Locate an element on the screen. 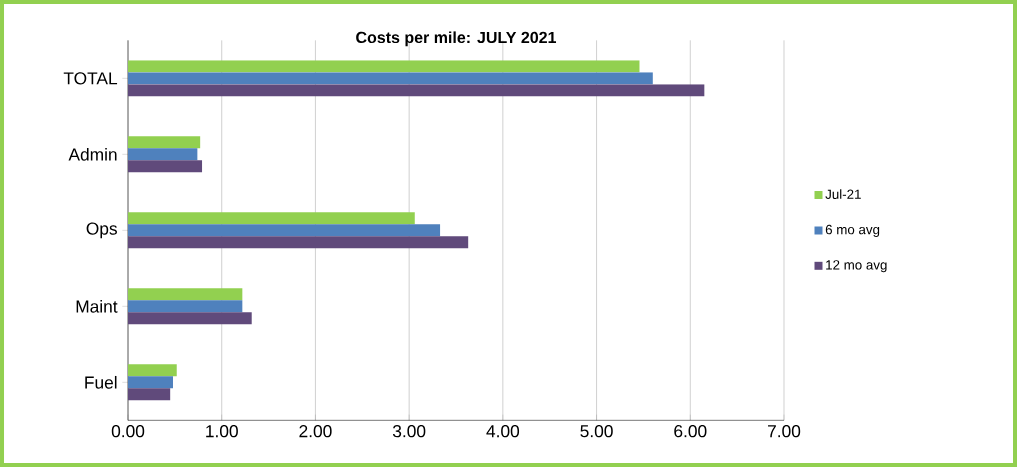 Image resolution: width=1017 pixels, height=467 pixels. x-tick-label: 6.00 is located at coordinates (690, 431).